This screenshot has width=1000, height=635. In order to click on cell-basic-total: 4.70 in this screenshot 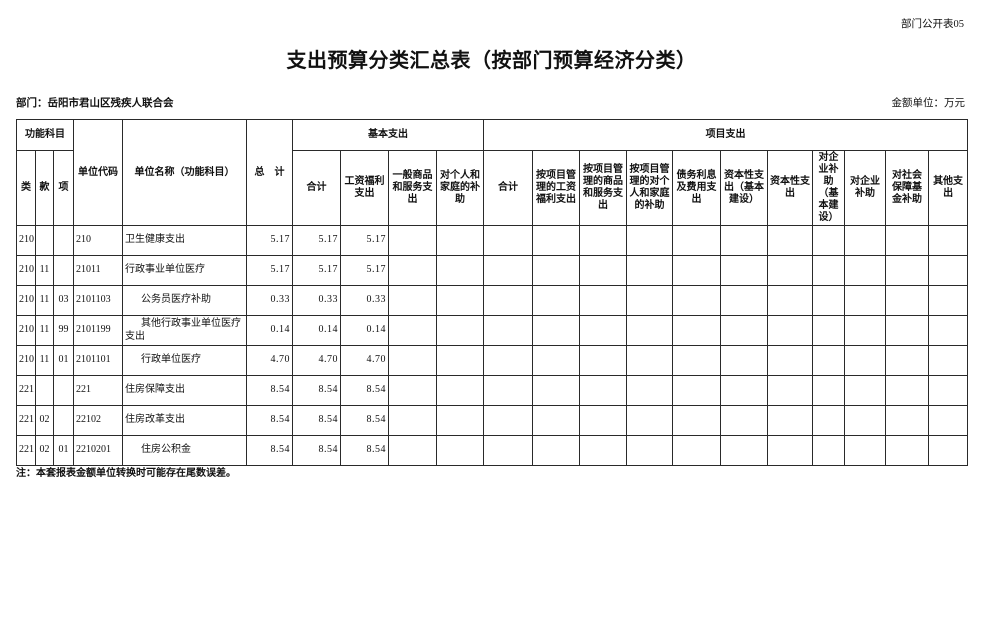, I will do `click(316, 360)`.